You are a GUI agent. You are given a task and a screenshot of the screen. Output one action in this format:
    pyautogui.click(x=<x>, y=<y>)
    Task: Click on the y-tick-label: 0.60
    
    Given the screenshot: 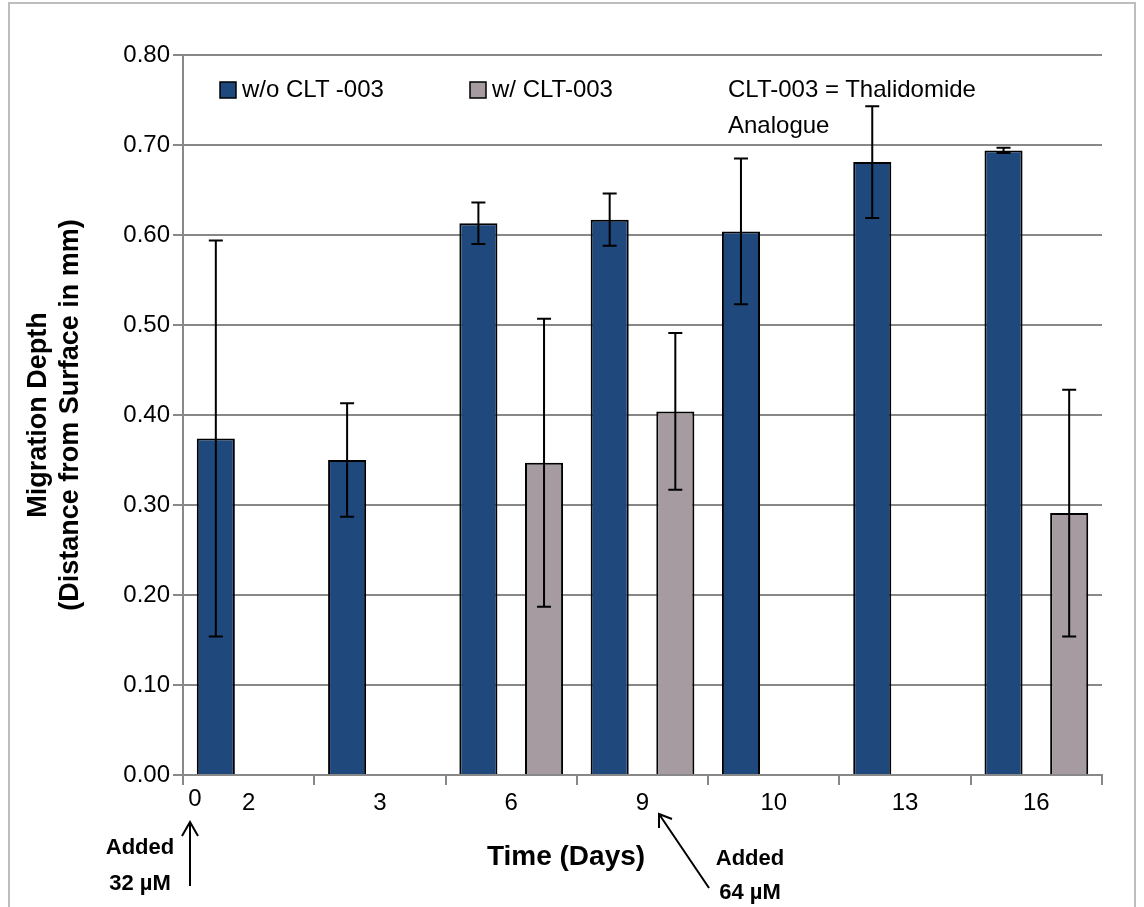 What is the action you would take?
    pyautogui.click(x=146, y=233)
    